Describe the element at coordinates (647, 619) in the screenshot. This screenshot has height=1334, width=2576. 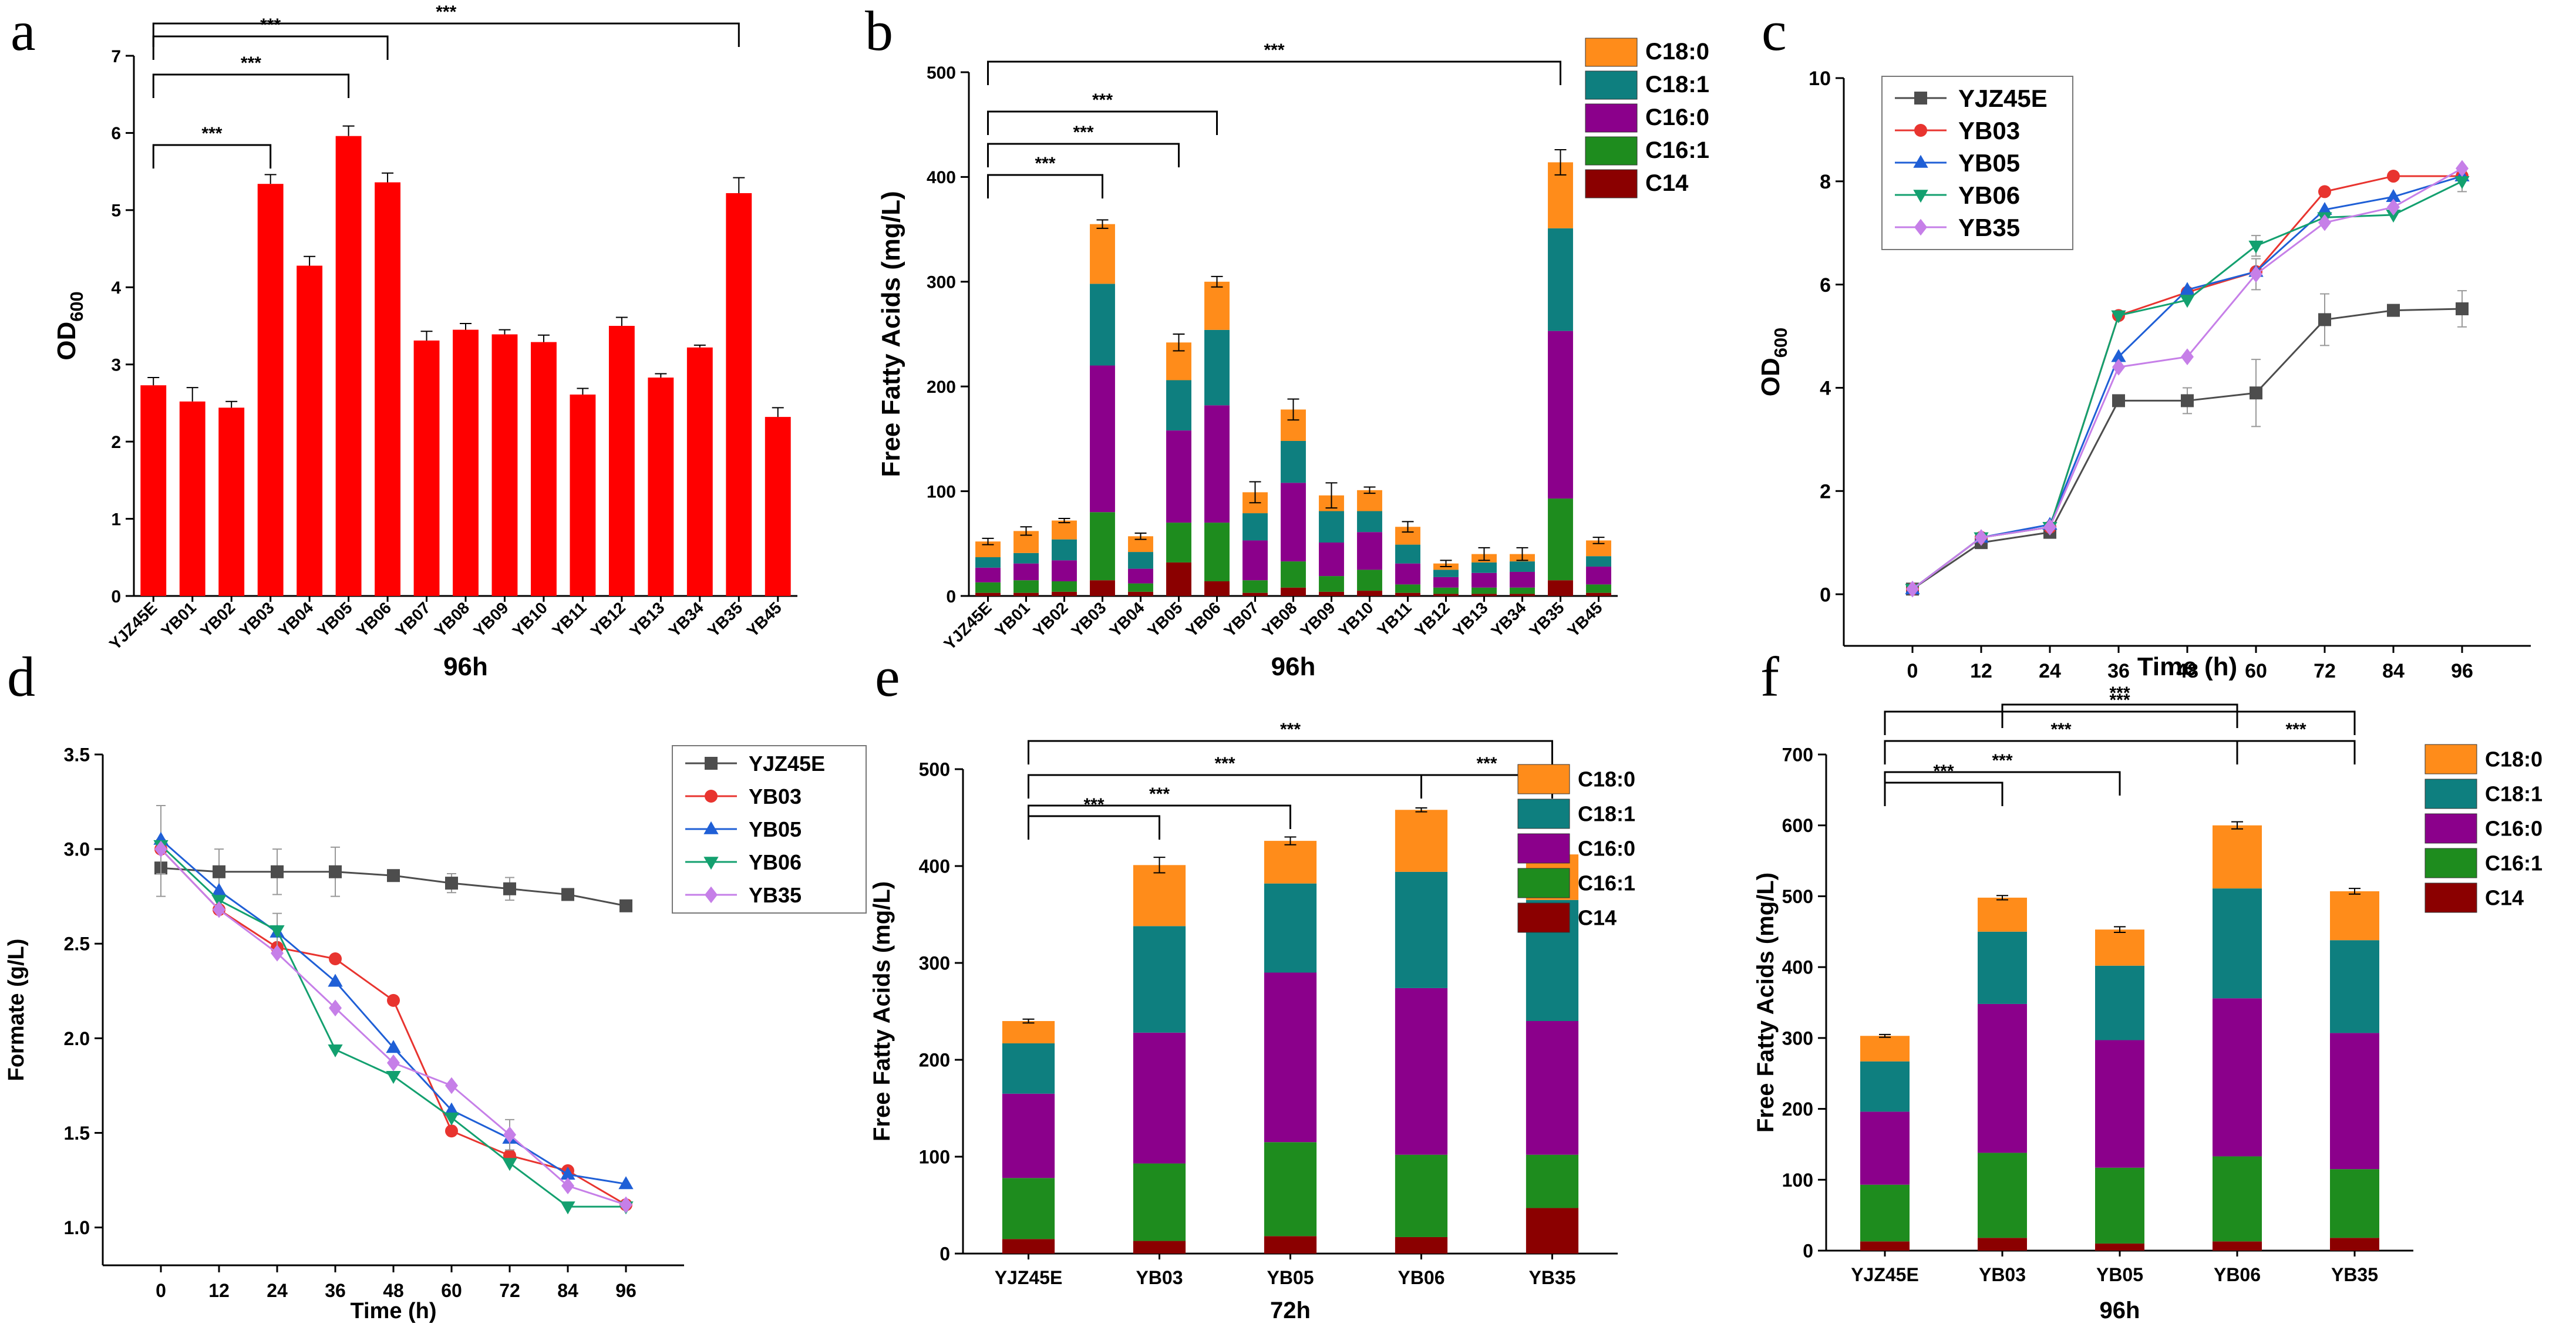
I see `x-tick-label: YB13` at that location.